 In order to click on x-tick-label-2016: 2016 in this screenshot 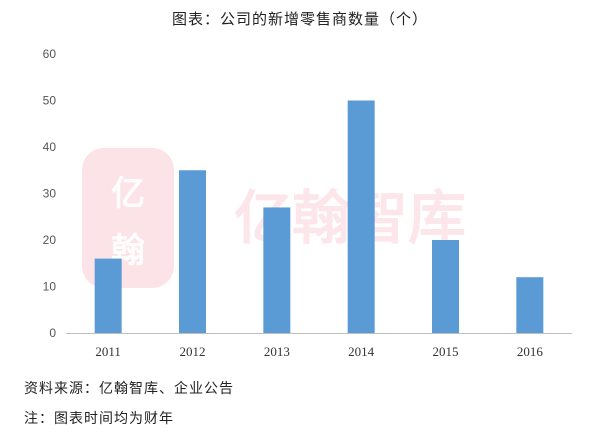, I will do `click(530, 351)`.